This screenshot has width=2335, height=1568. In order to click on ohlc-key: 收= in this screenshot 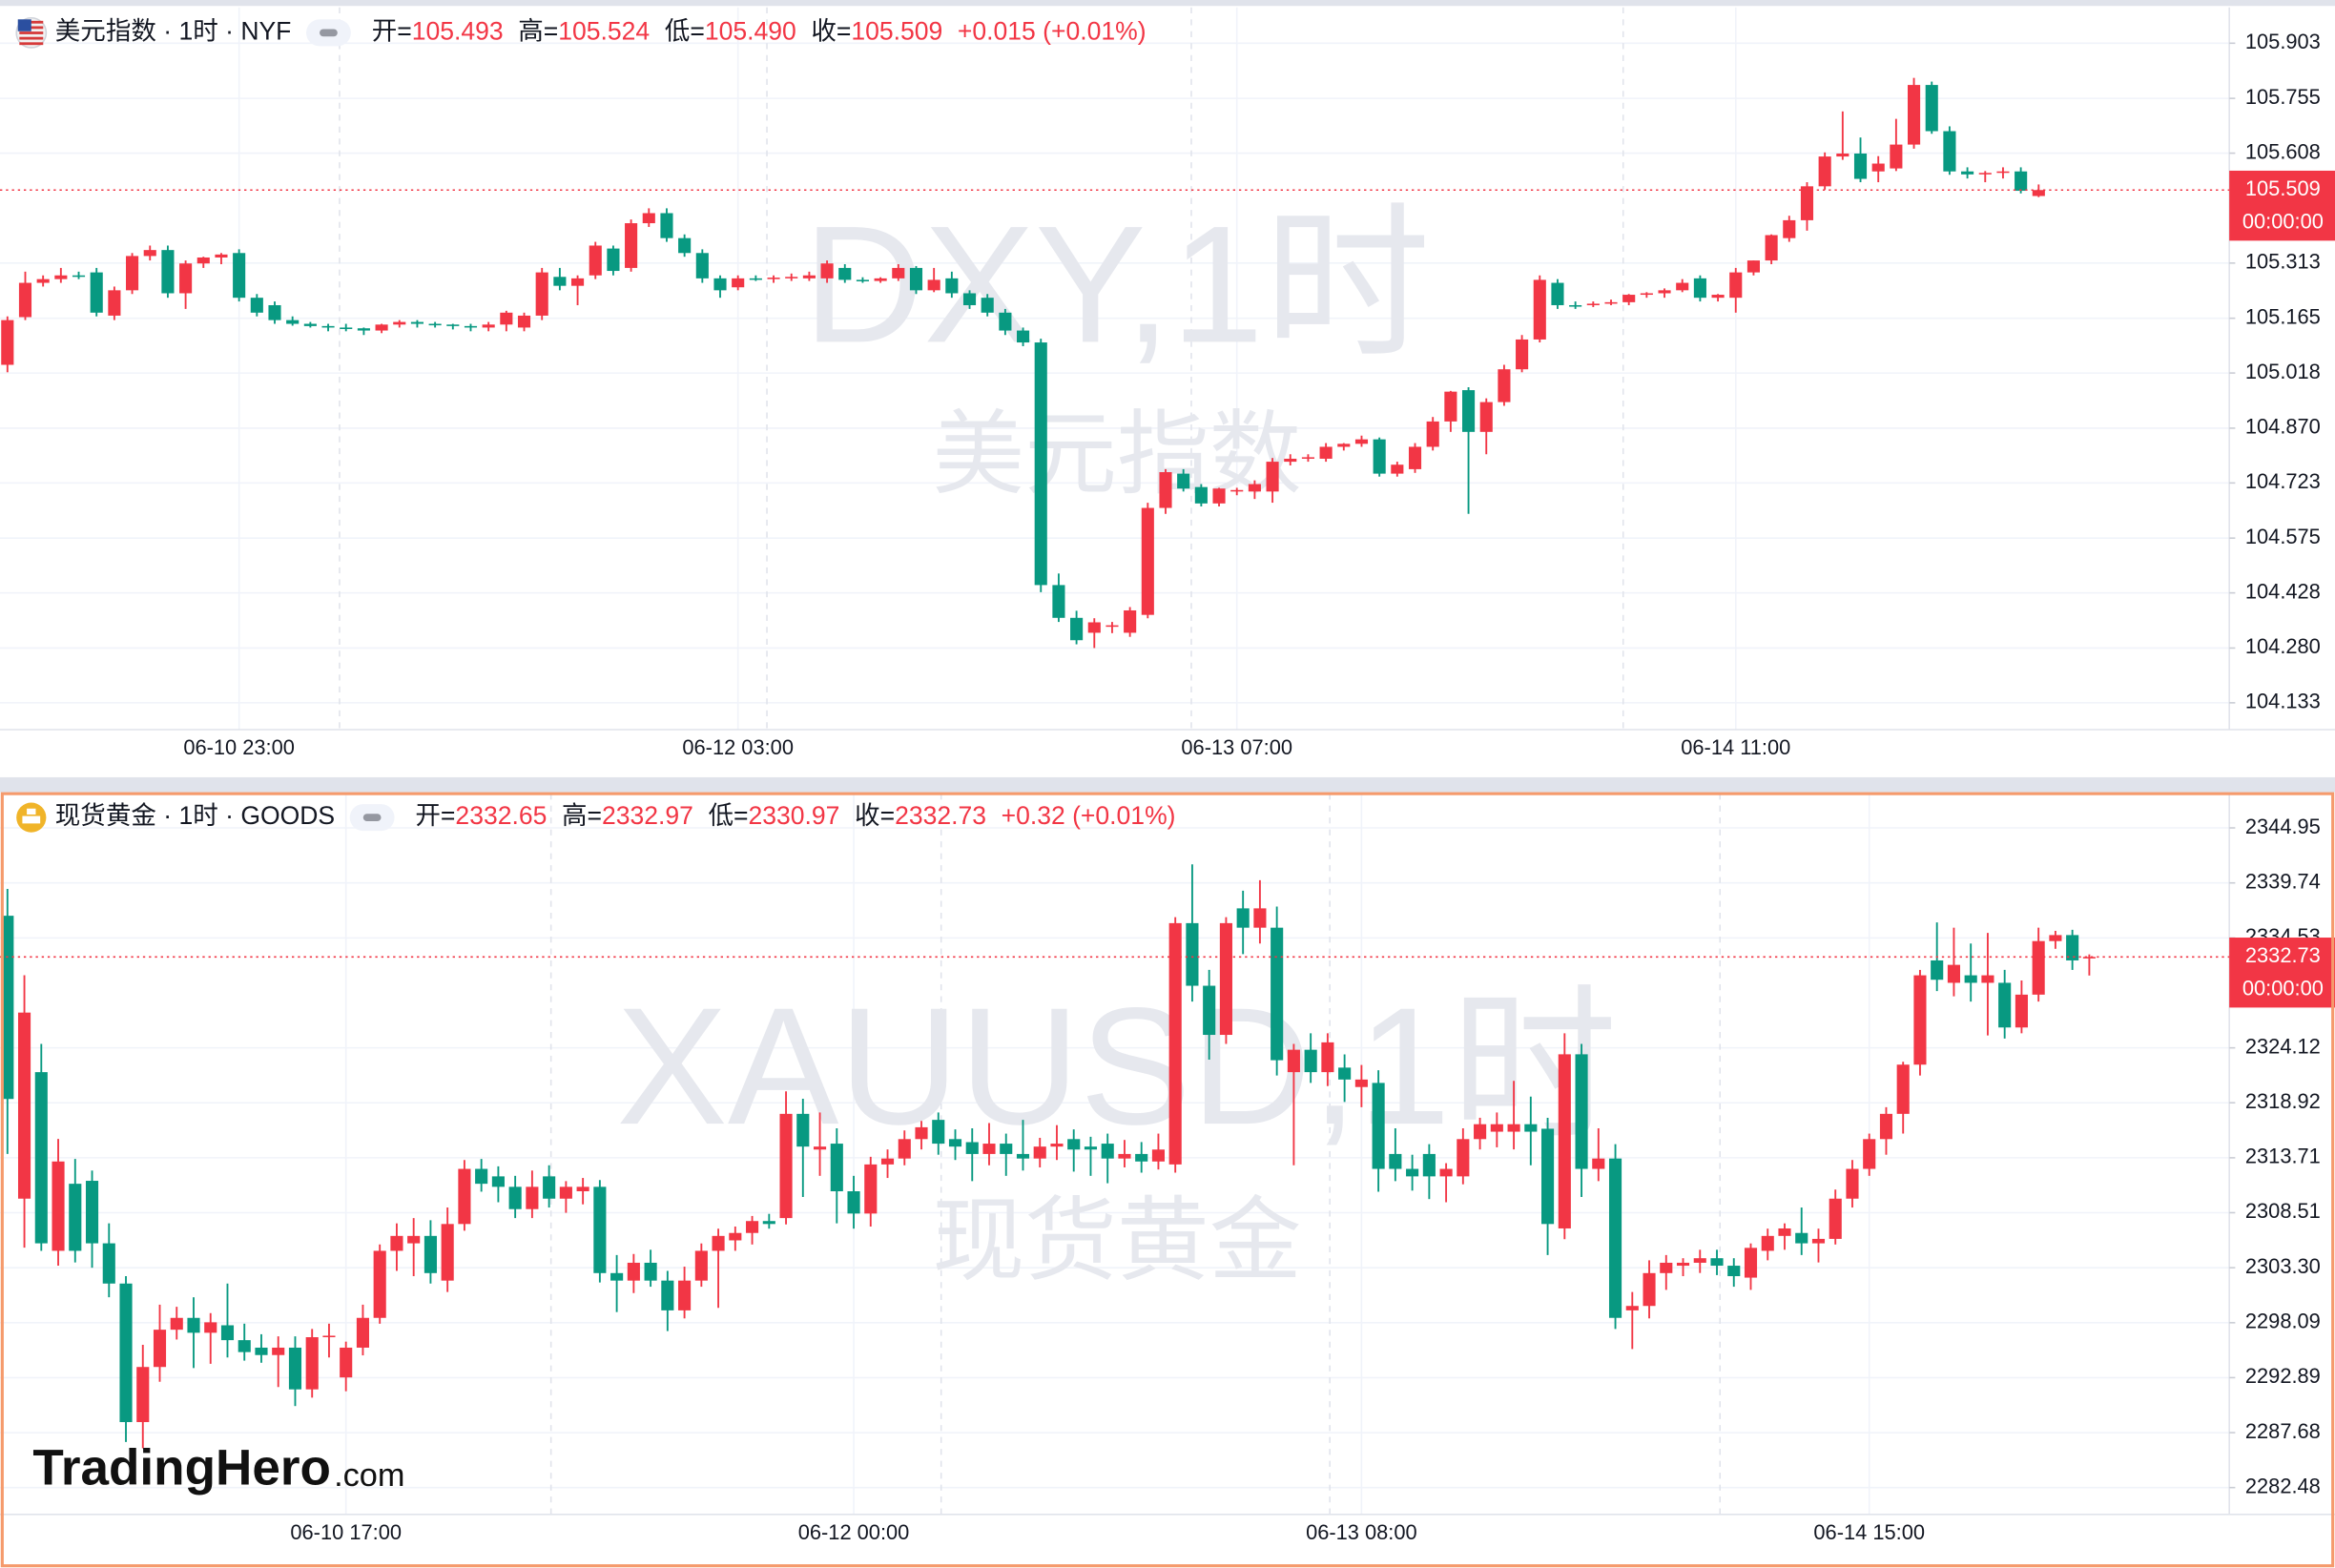, I will do `click(875, 815)`.